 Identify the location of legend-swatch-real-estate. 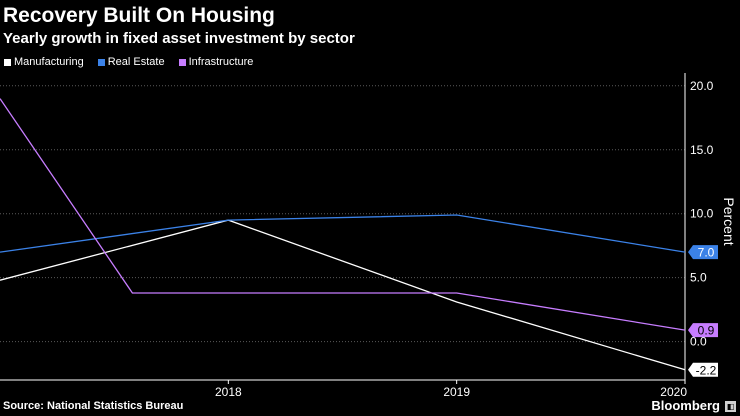
(101, 62).